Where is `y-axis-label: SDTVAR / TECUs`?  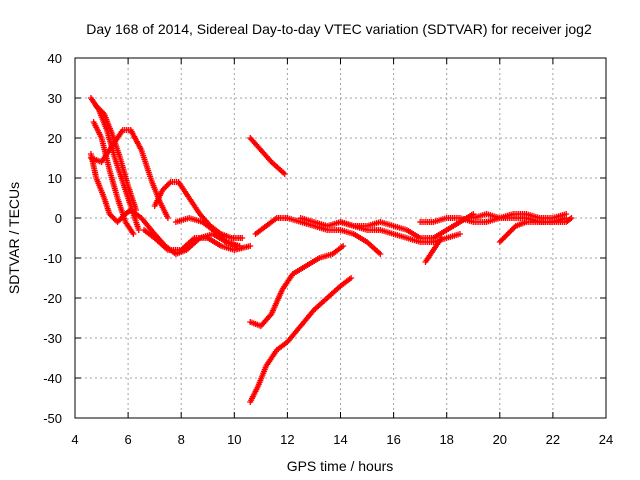 y-axis-label: SDTVAR / TECUs is located at coordinates (14, 238).